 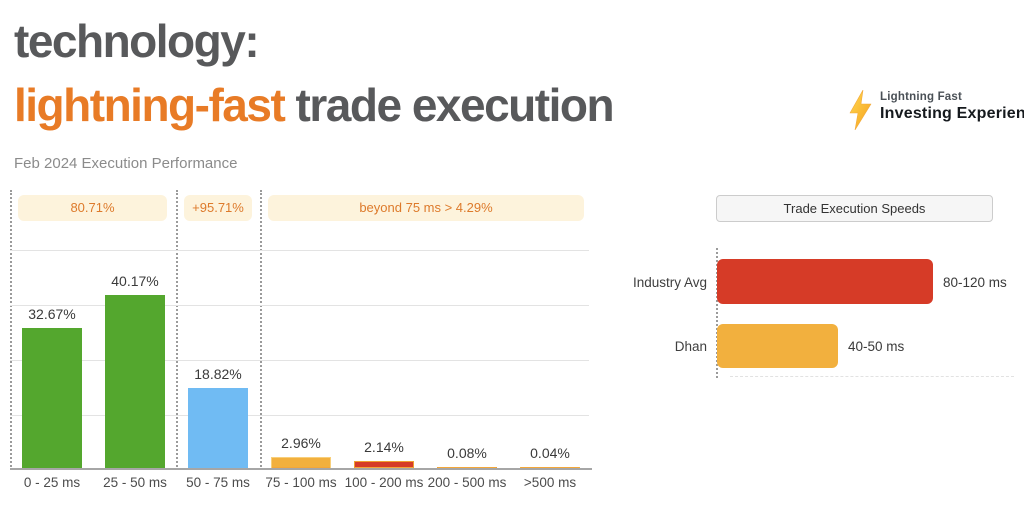 I want to click on page-title-rest: trade execution, so click(x=449, y=105).